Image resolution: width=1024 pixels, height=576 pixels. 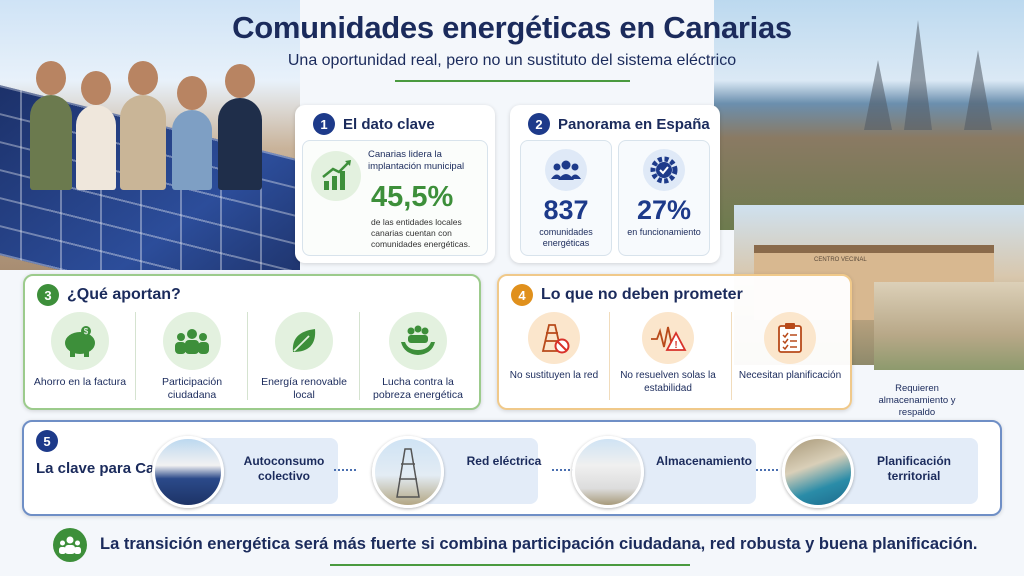 I want to click on stat-operating: 27% en funcionamiento, so click(x=664, y=198).